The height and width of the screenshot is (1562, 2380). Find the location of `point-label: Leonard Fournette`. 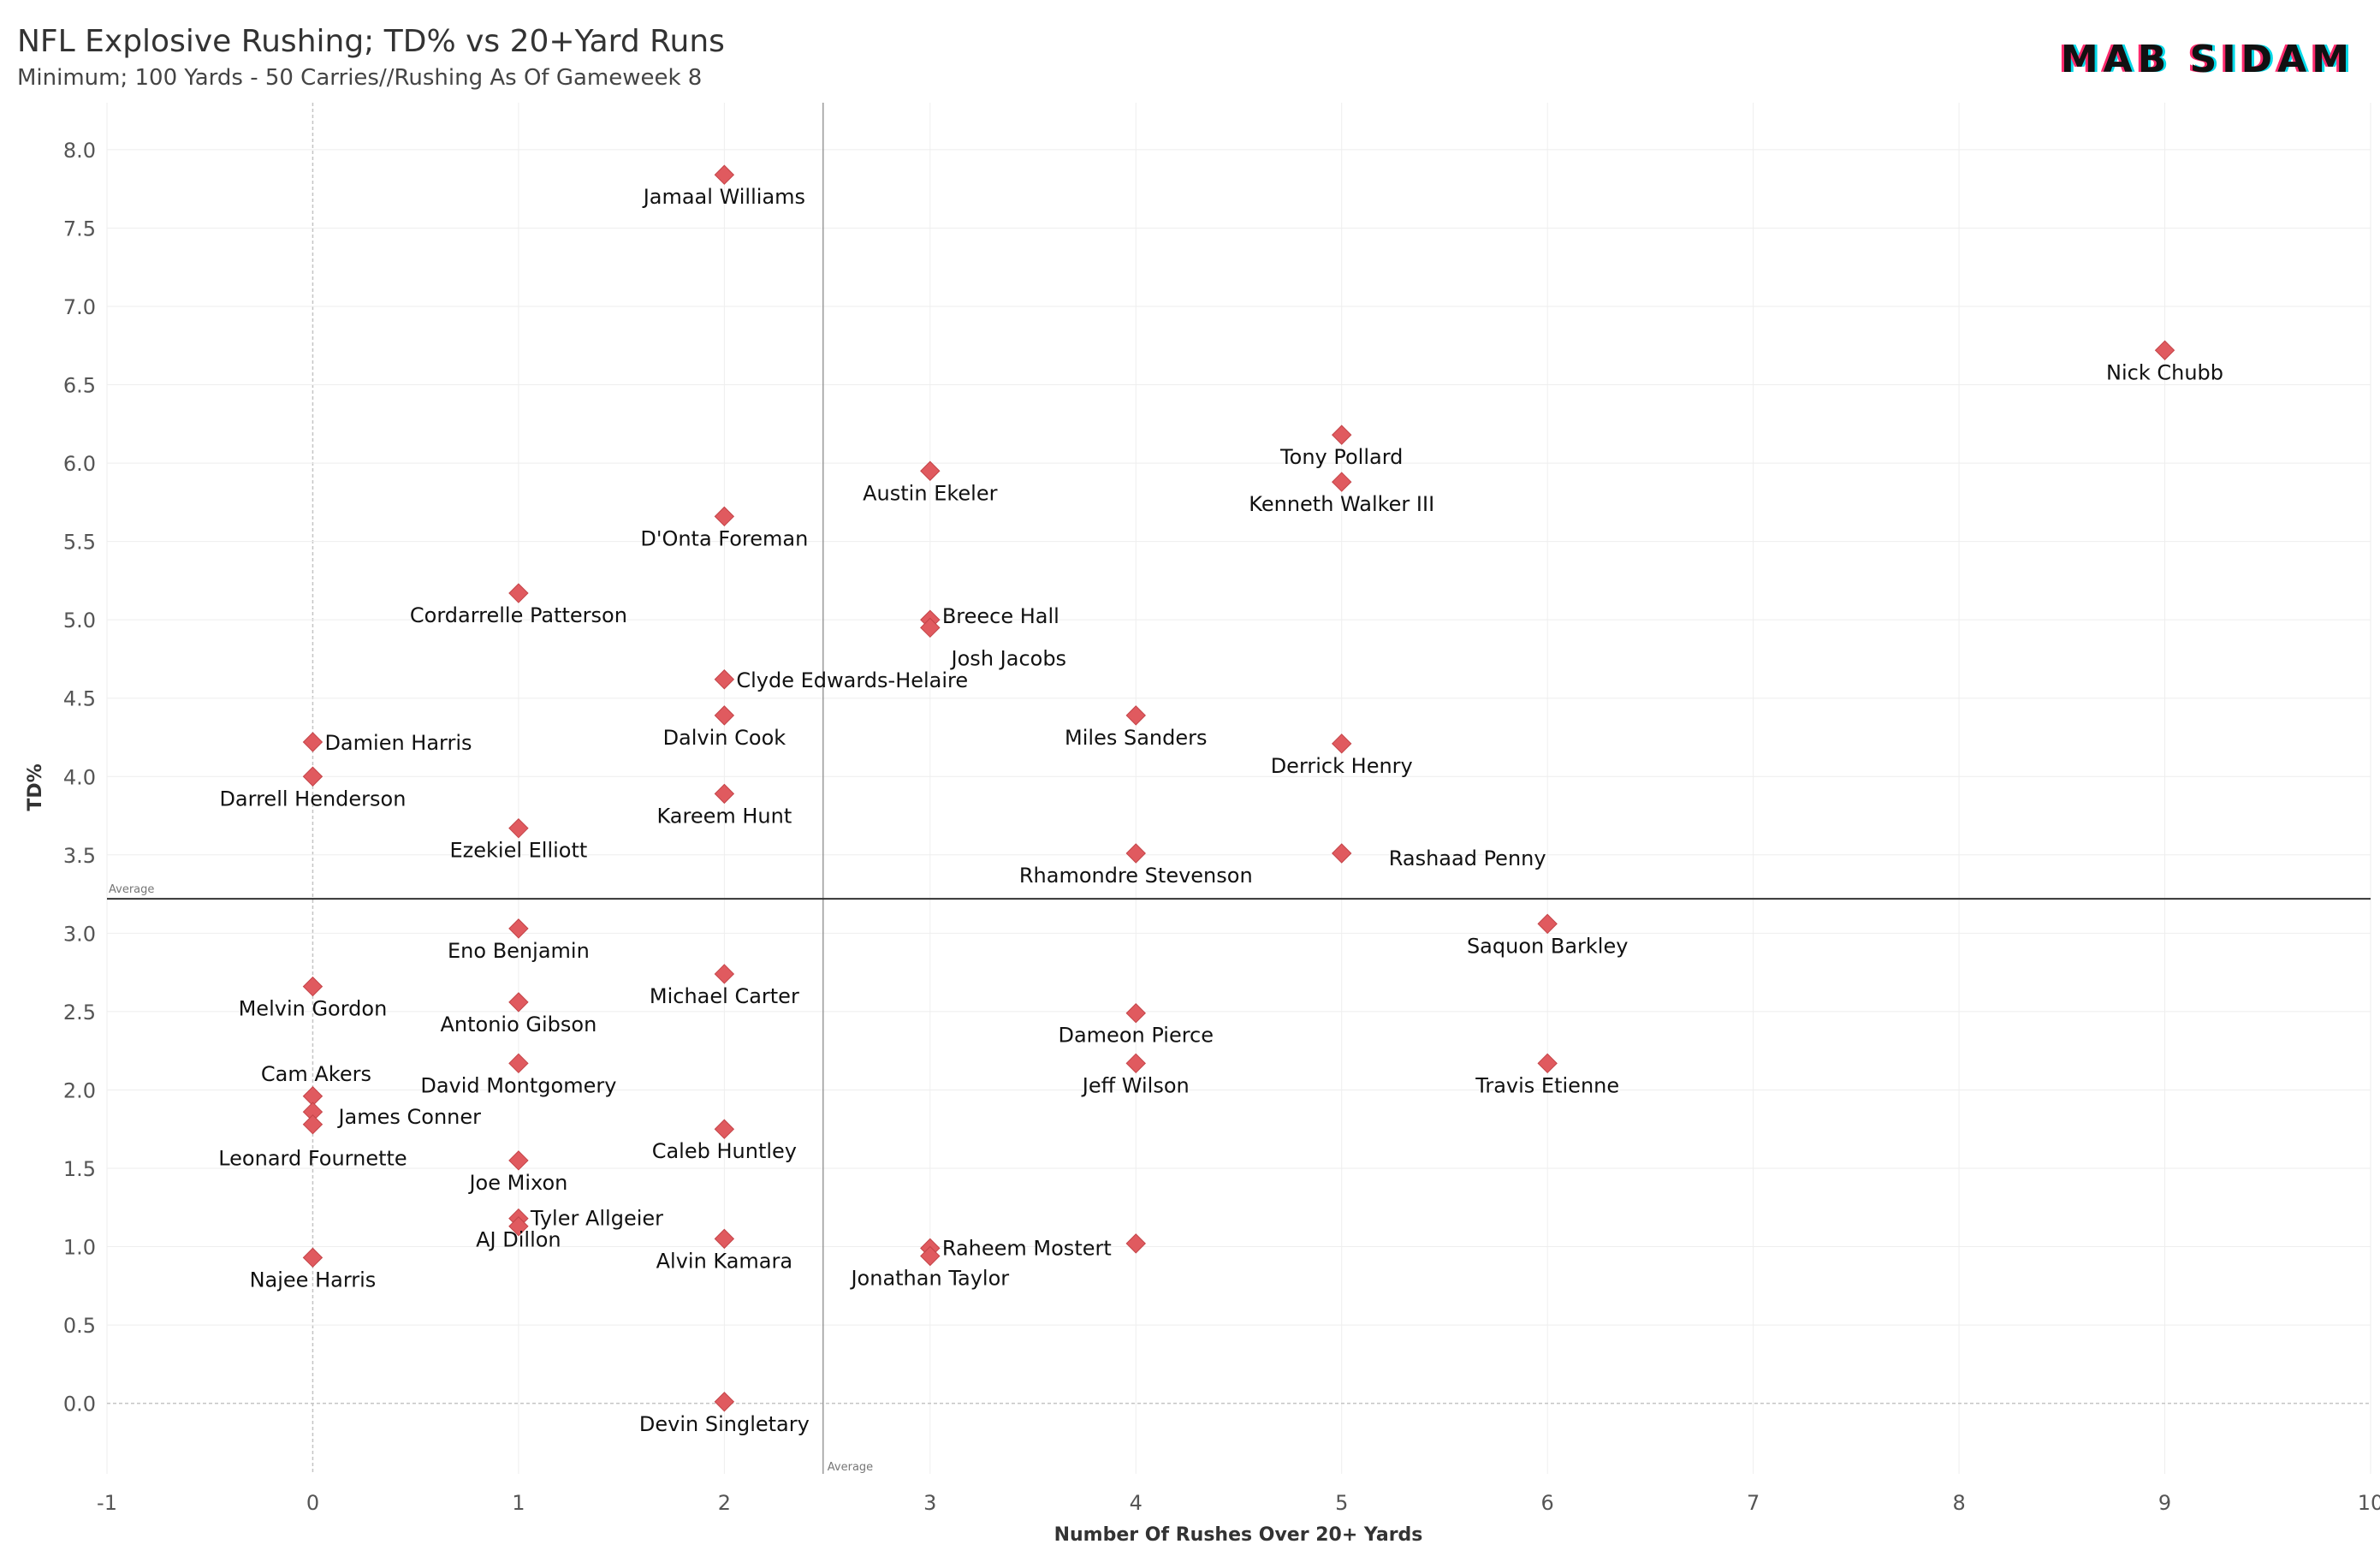

point-label: Leonard Fournette is located at coordinates (312, 1159).